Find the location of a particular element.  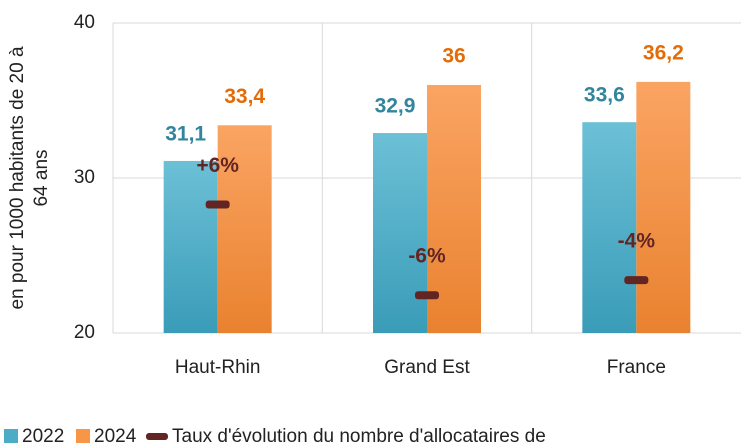

data-label: -4% is located at coordinates (637, 241).